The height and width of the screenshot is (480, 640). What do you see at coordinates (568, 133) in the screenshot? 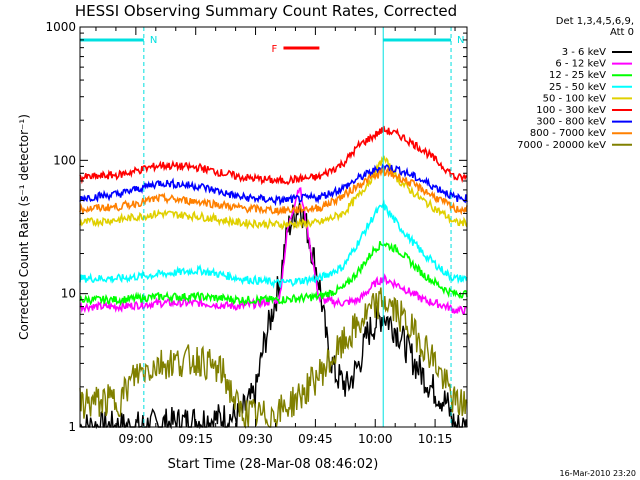
I see `legend-label-8: 800 - 7000 keV` at bounding box center [568, 133].